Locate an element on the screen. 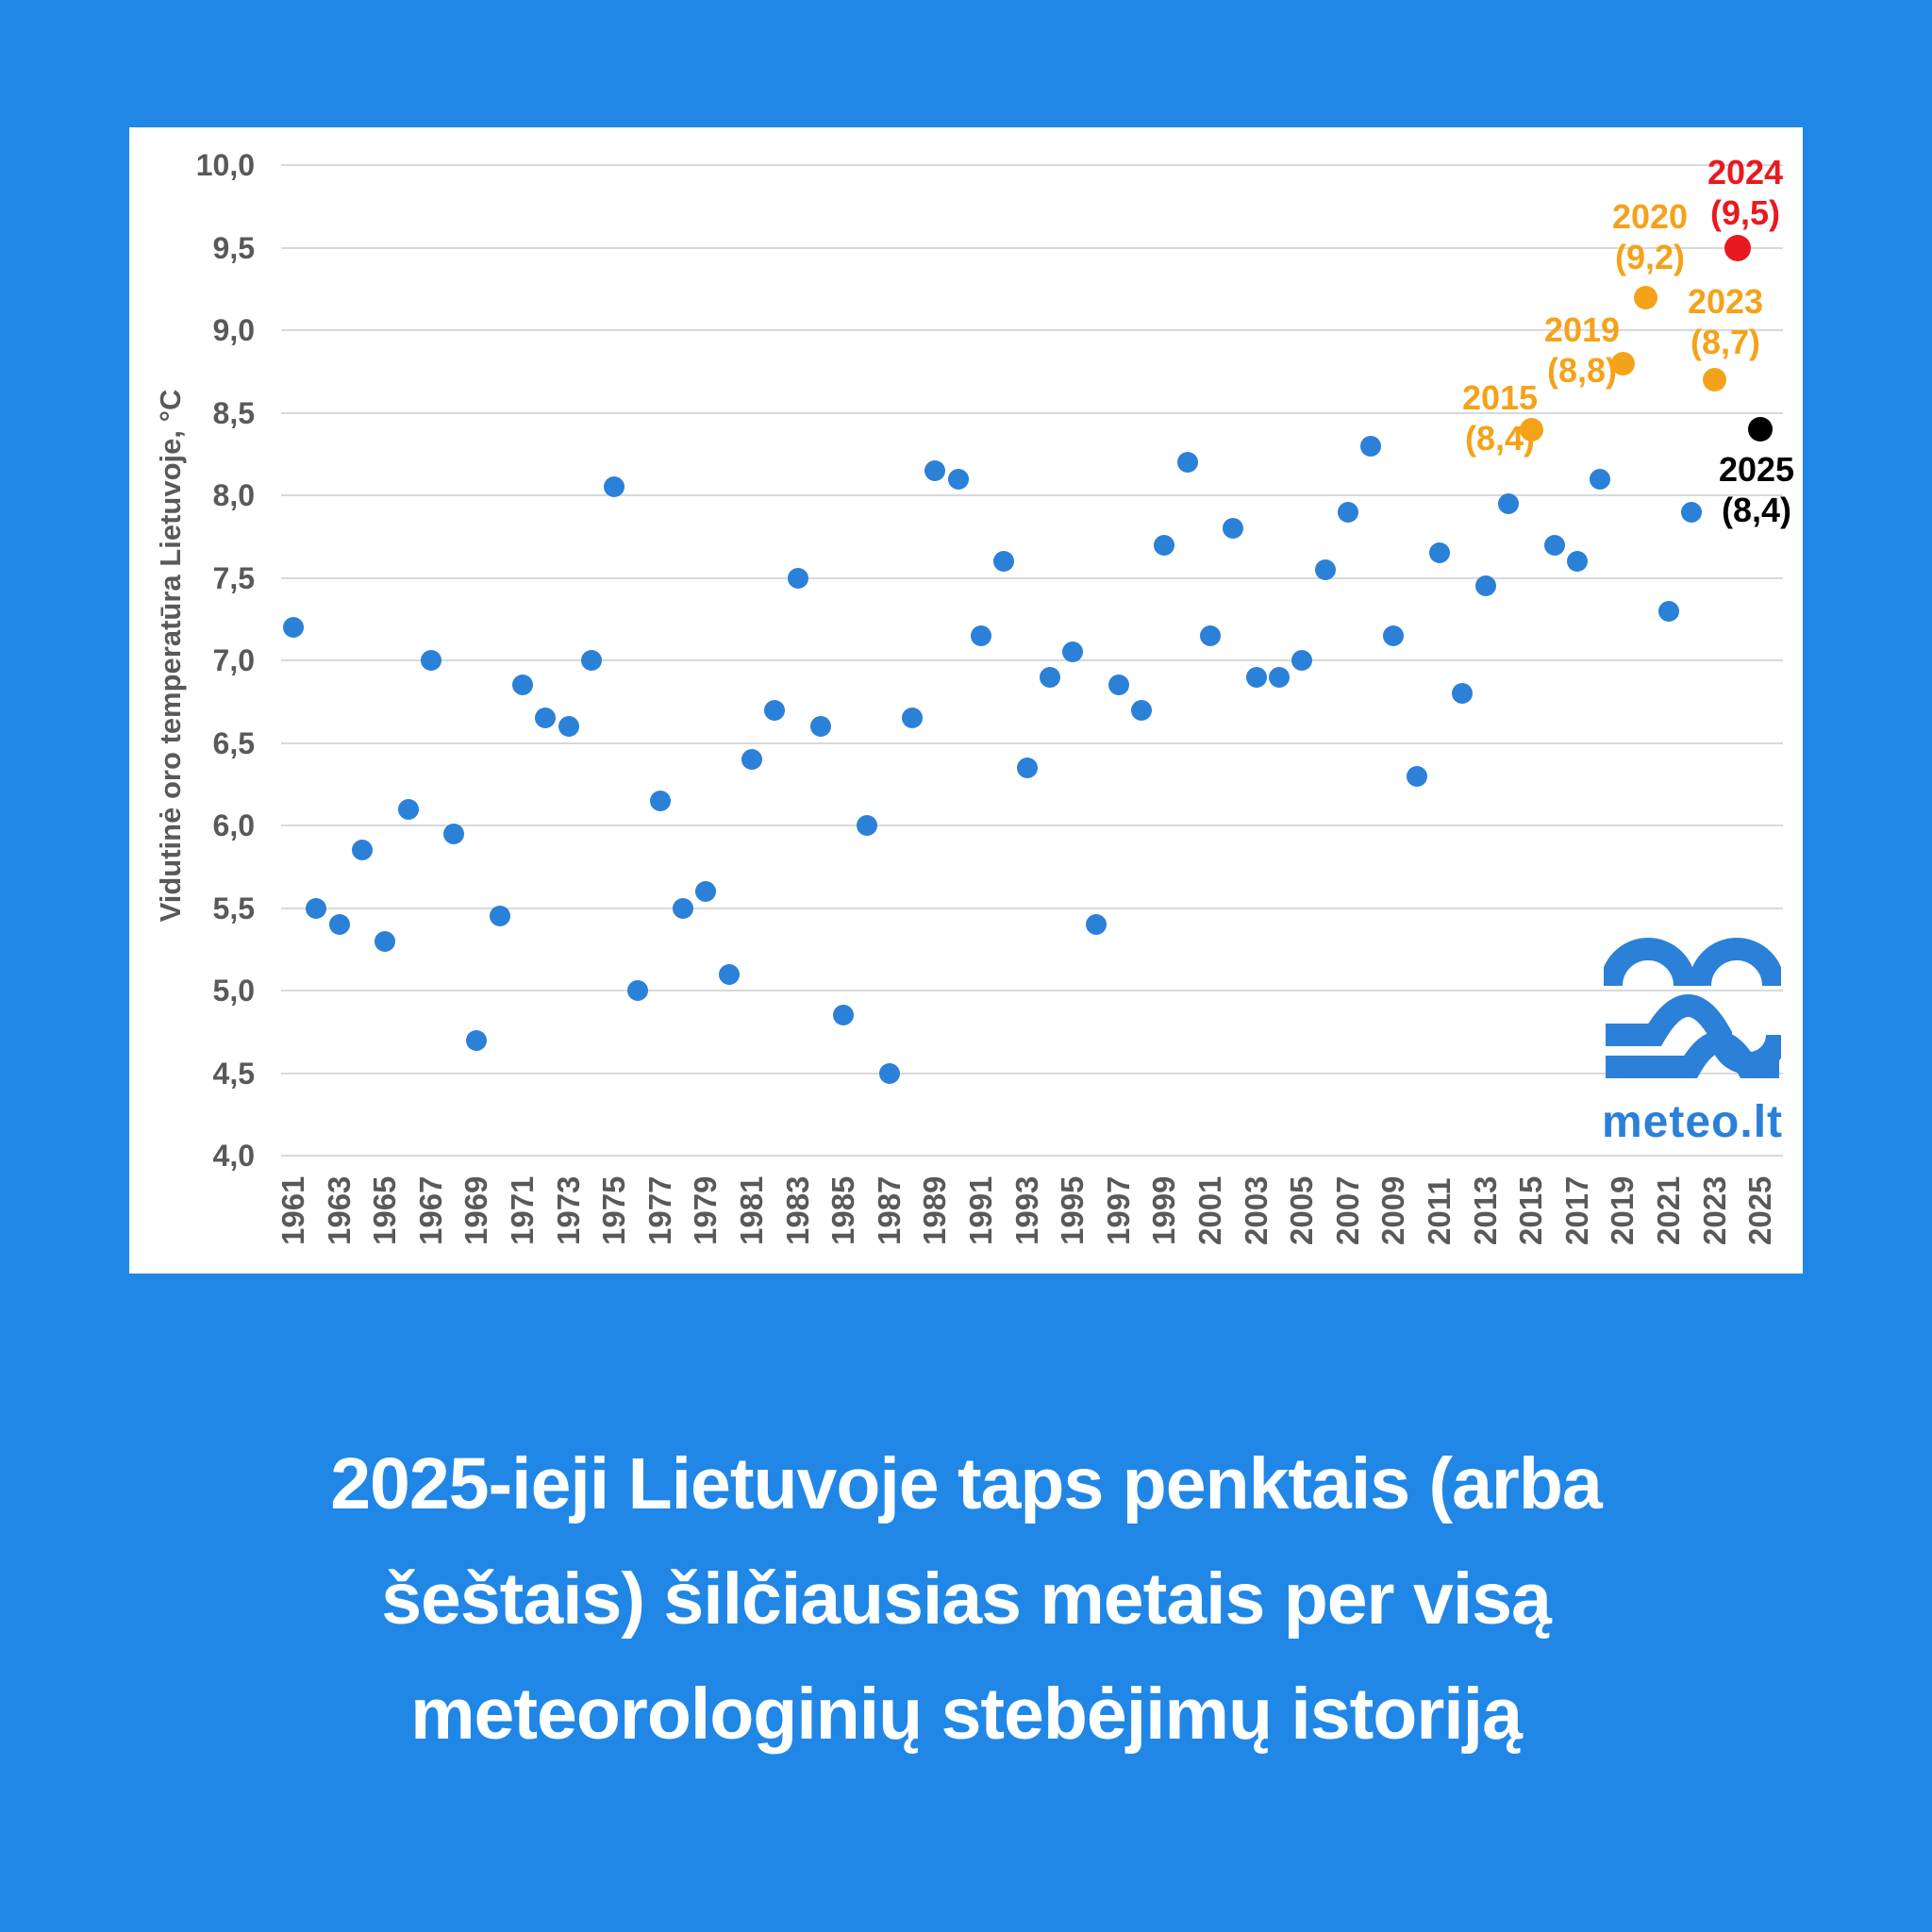  highlight-annotation: 2020 (9,2) is located at coordinates (1650, 236).